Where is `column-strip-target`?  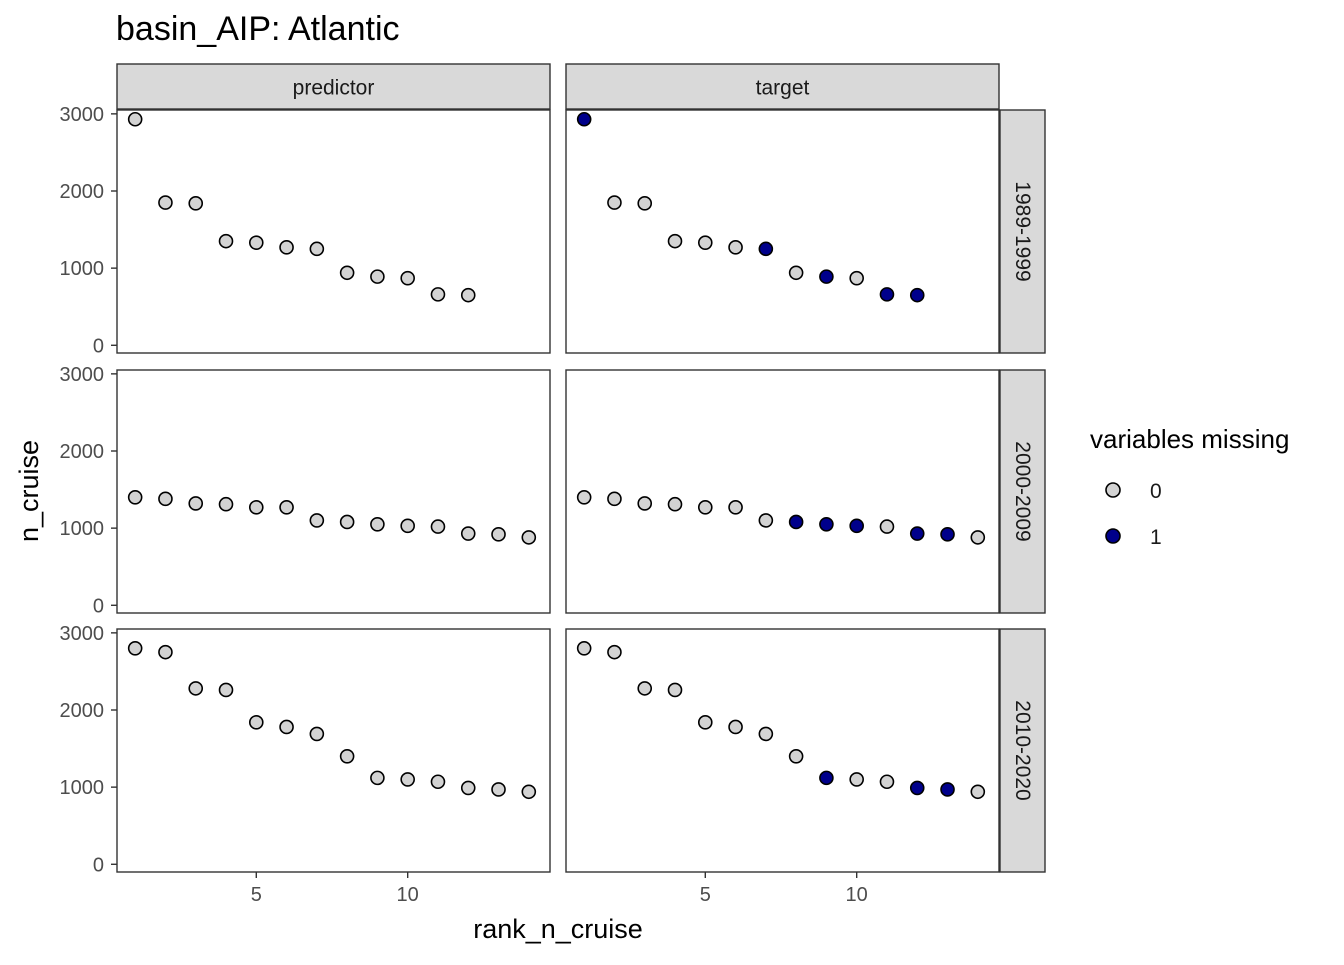
column-strip-target is located at coordinates (782, 86).